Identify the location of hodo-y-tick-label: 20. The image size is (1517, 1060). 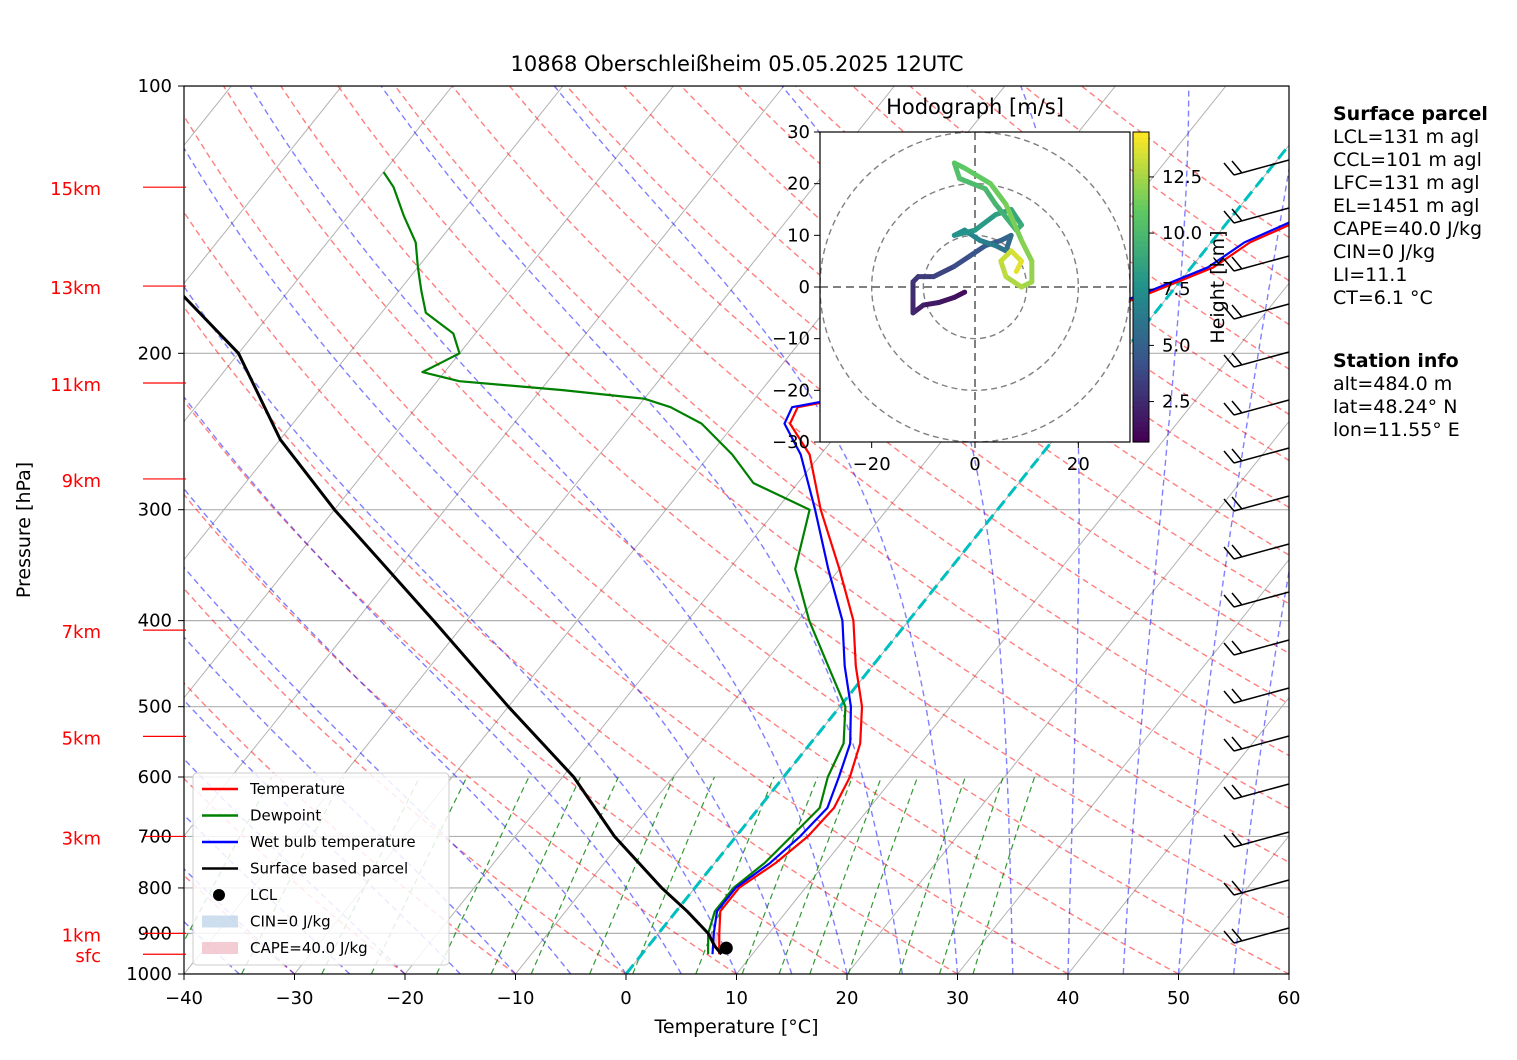
(798, 184).